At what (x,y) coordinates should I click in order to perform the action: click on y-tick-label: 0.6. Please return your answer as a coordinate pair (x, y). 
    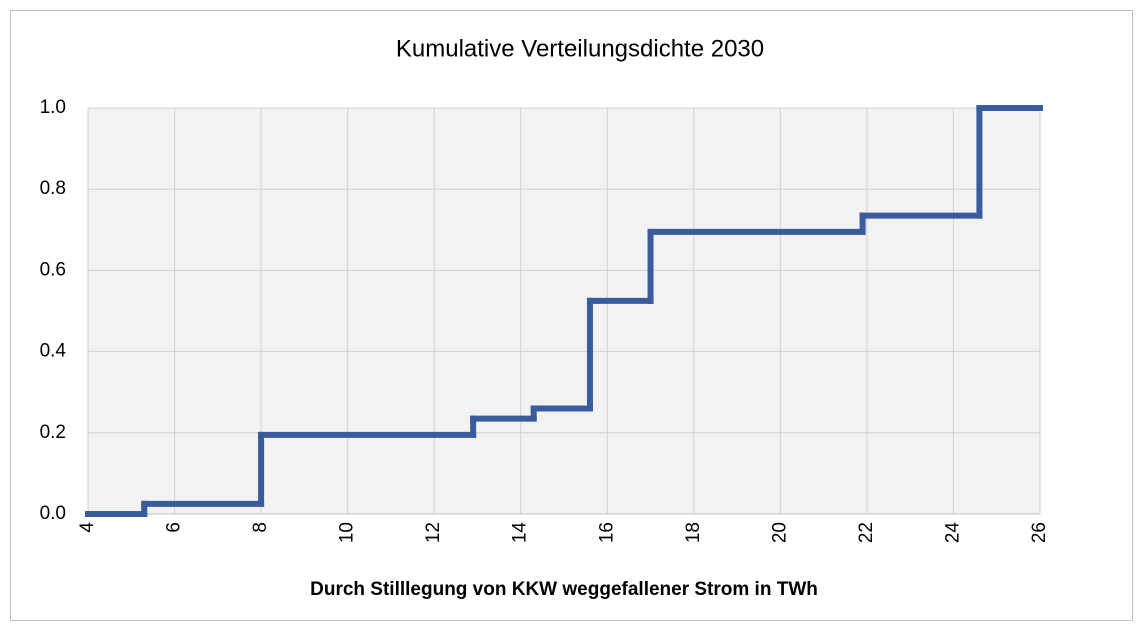
    Looking at the image, I should click on (53, 269).